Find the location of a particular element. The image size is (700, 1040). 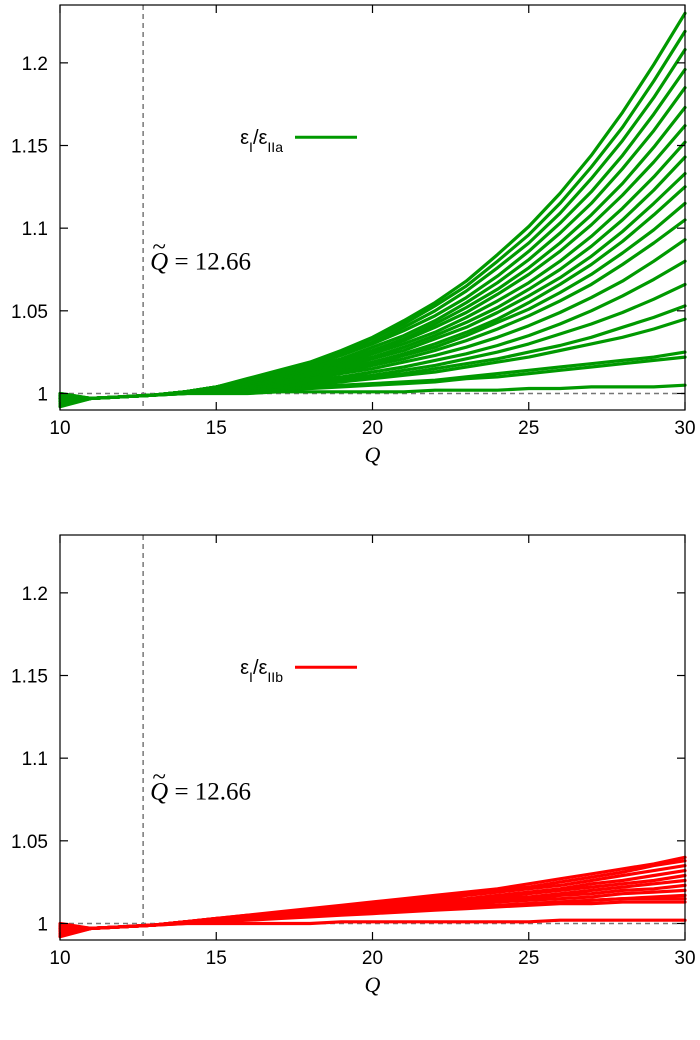

legend: εI/εIIa is located at coordinates (298, 141).